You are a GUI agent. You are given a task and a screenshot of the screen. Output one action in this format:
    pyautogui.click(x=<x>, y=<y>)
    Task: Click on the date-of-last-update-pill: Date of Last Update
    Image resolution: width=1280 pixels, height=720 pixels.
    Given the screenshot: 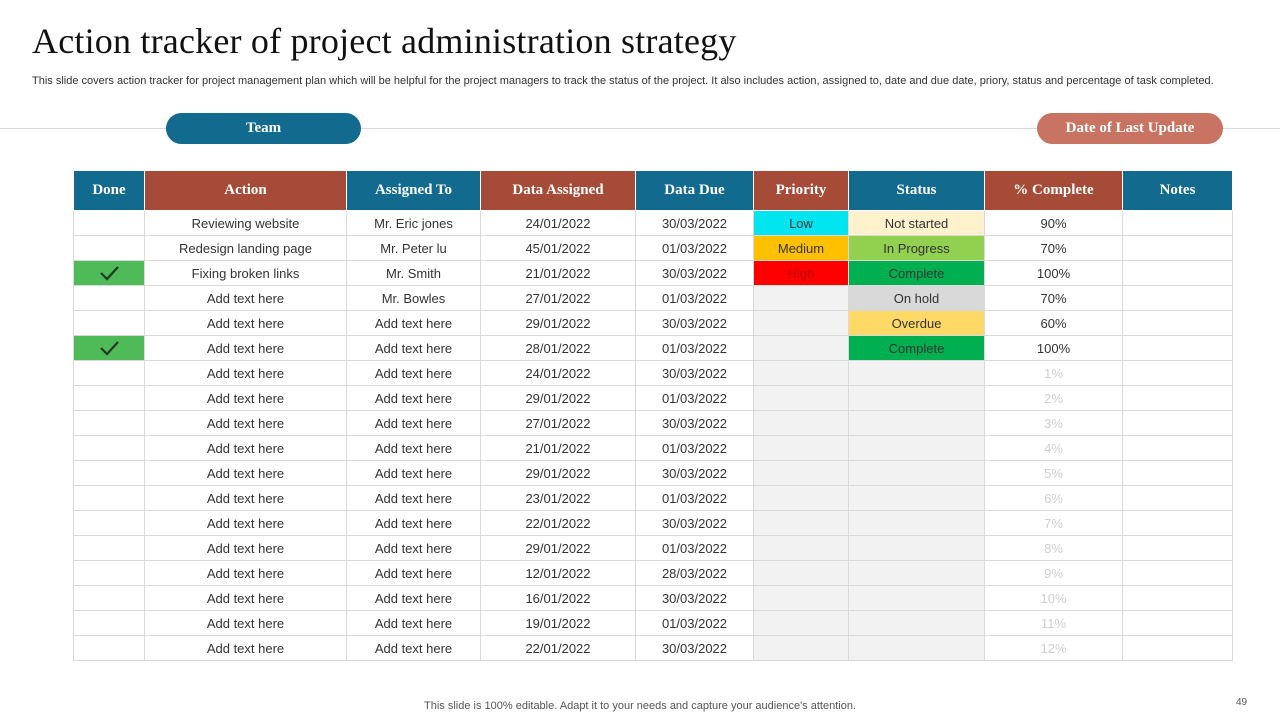 What is the action you would take?
    pyautogui.click(x=1130, y=128)
    